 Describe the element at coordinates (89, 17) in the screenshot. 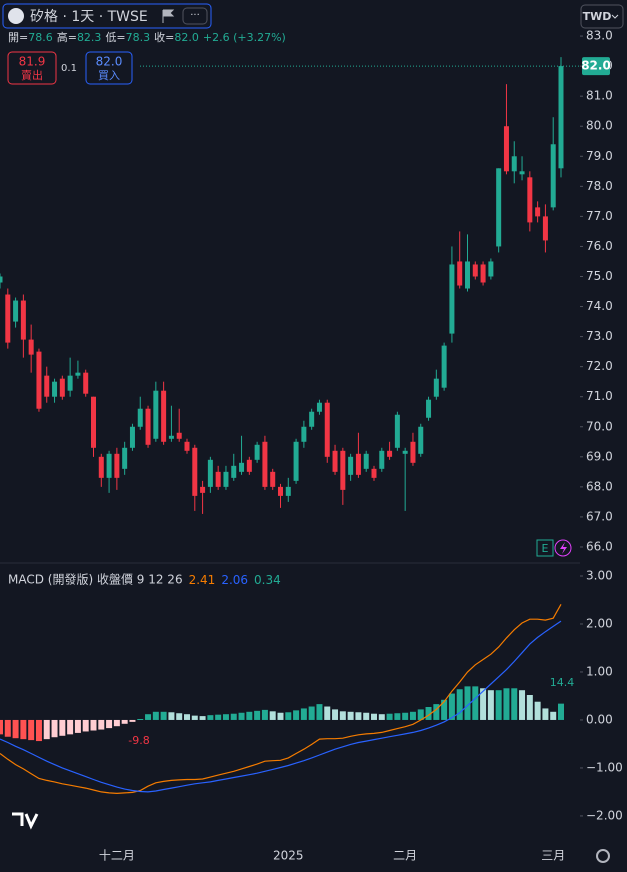

I see `symbol-title: 矽格 · 1天 · TWSE` at that location.